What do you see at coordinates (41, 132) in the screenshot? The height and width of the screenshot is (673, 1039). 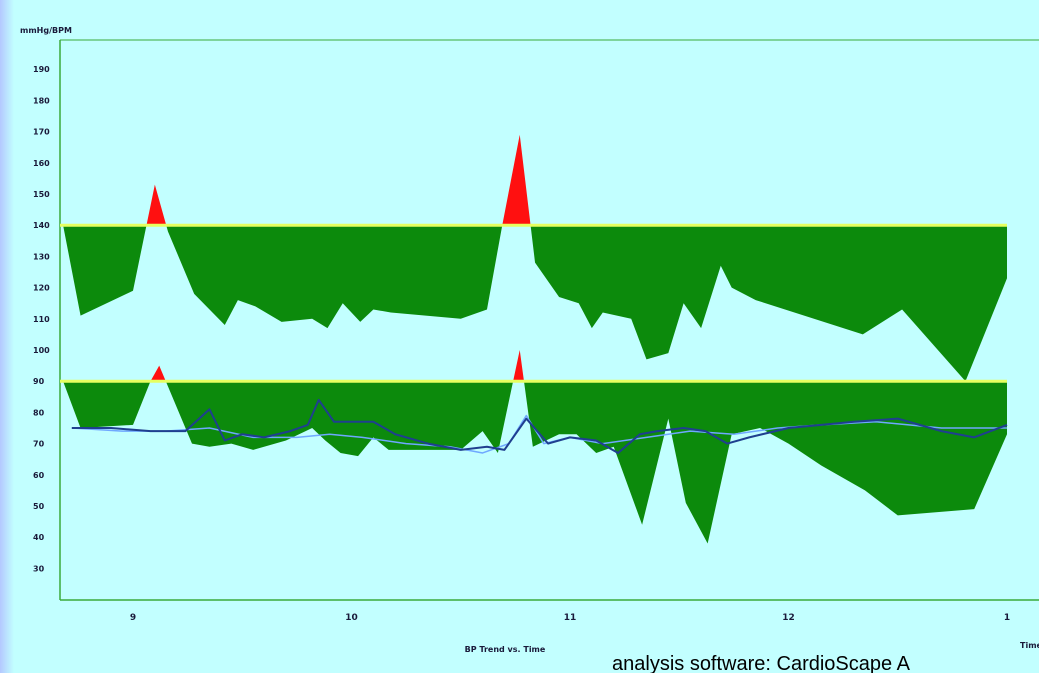 I see `y-tick-label: 170` at bounding box center [41, 132].